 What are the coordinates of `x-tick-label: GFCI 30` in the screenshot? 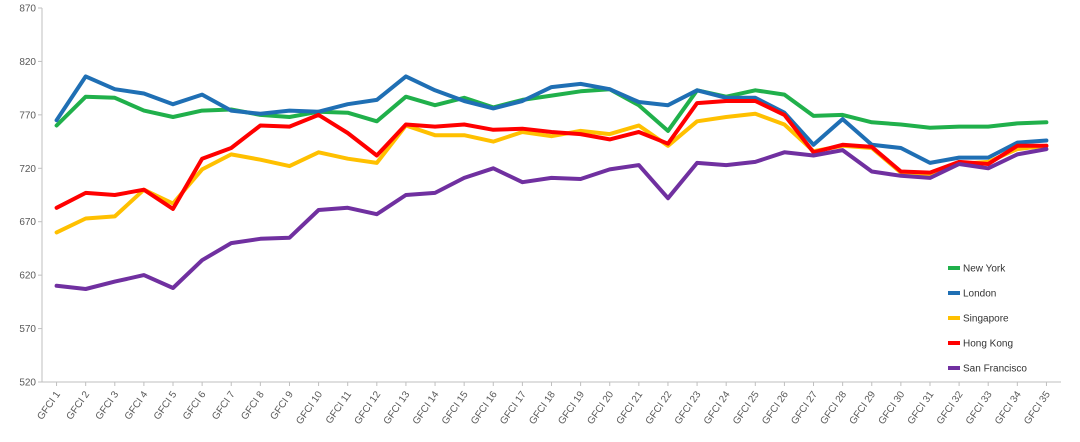 It's located at (892, 408).